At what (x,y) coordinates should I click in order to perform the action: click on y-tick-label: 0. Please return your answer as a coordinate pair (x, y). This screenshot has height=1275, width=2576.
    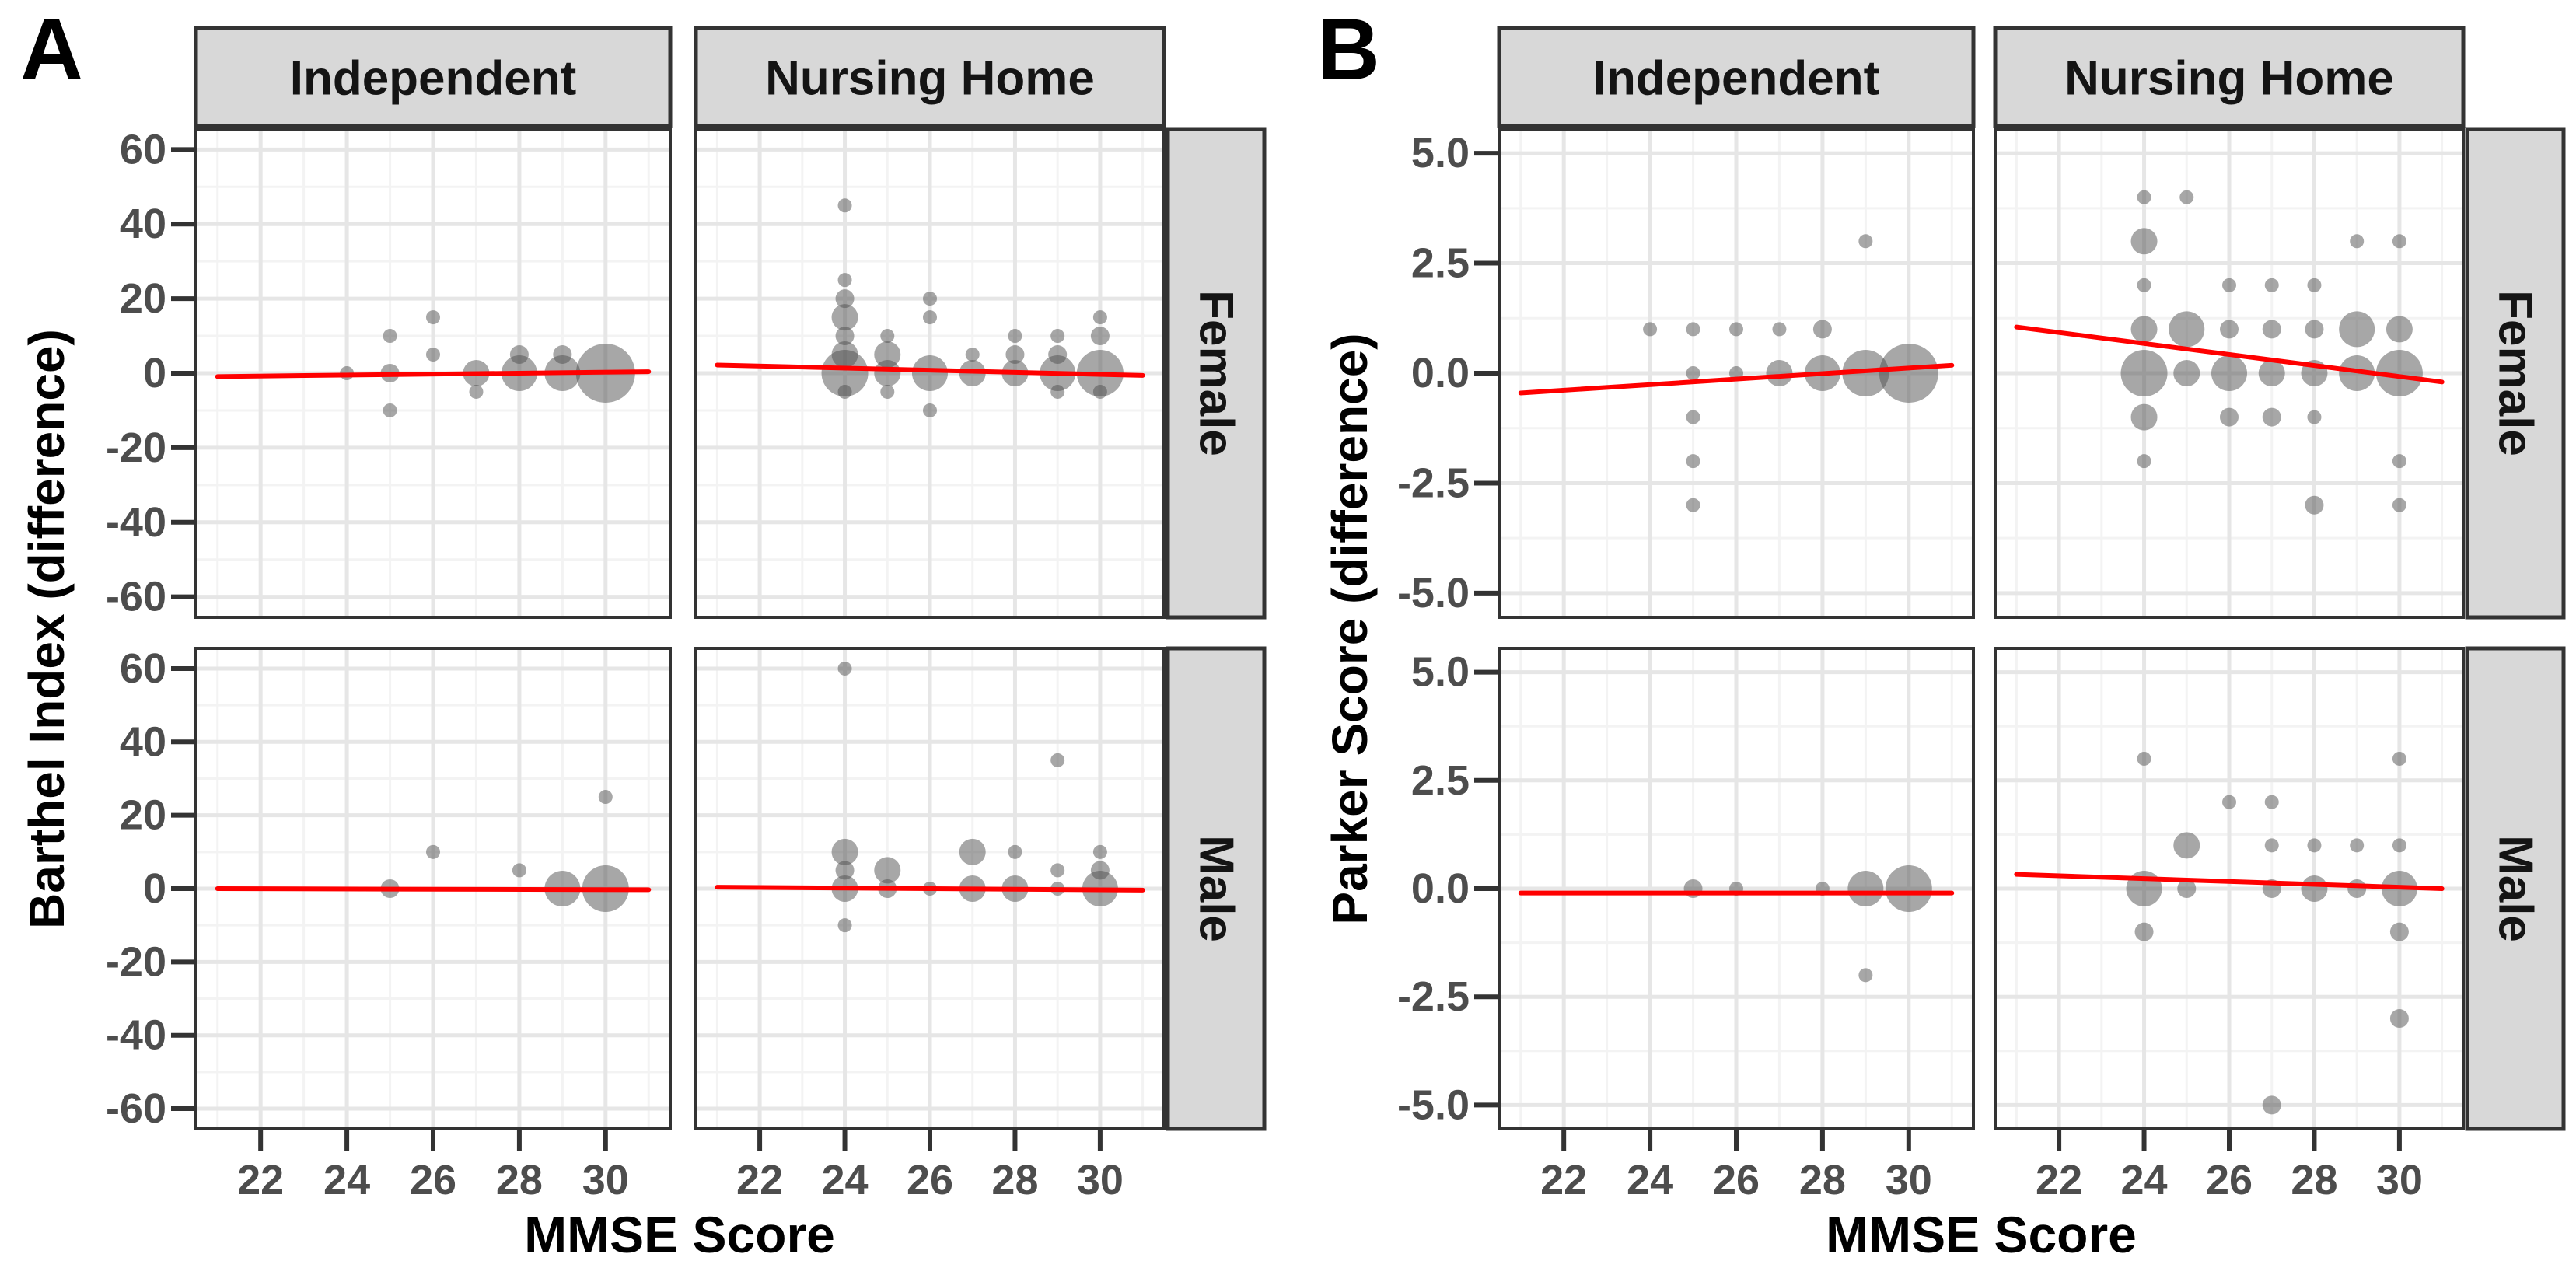
    Looking at the image, I should click on (154, 889).